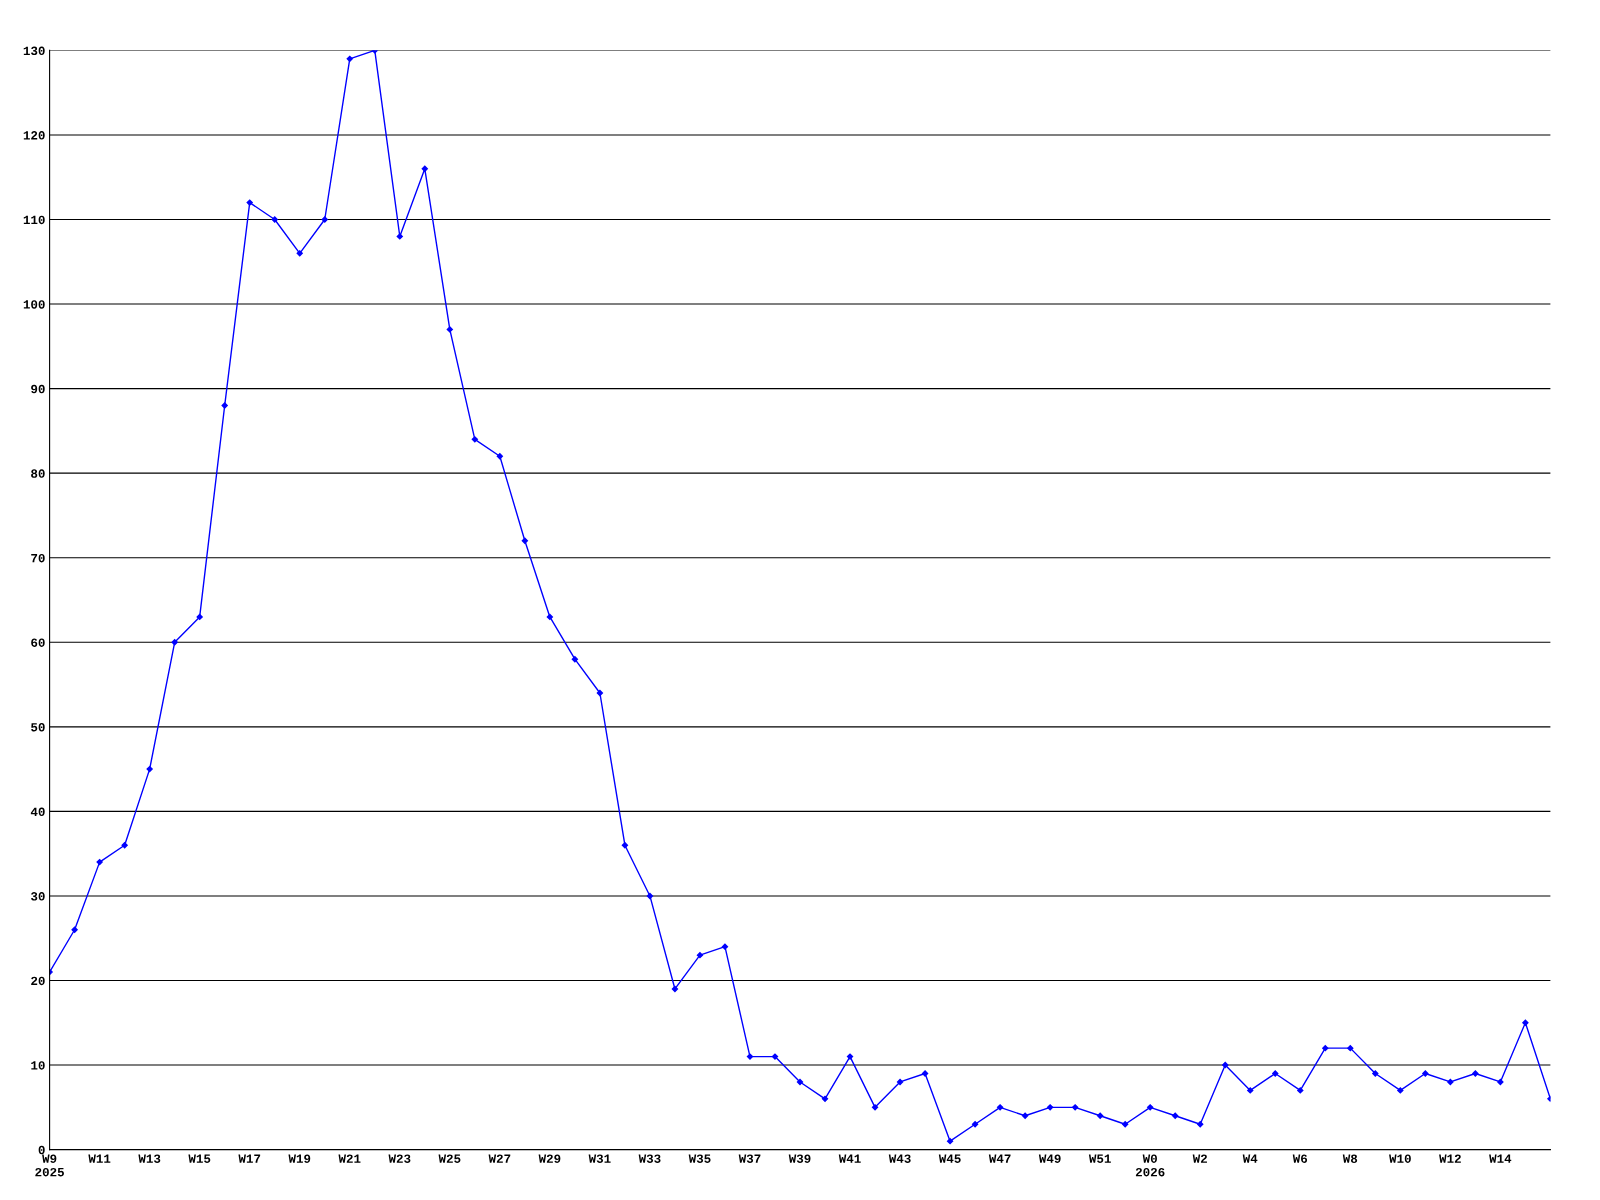 This screenshot has height=1200, width=1600. Describe the element at coordinates (38, 473) in the screenshot. I see `y-tick-label: 80` at that location.